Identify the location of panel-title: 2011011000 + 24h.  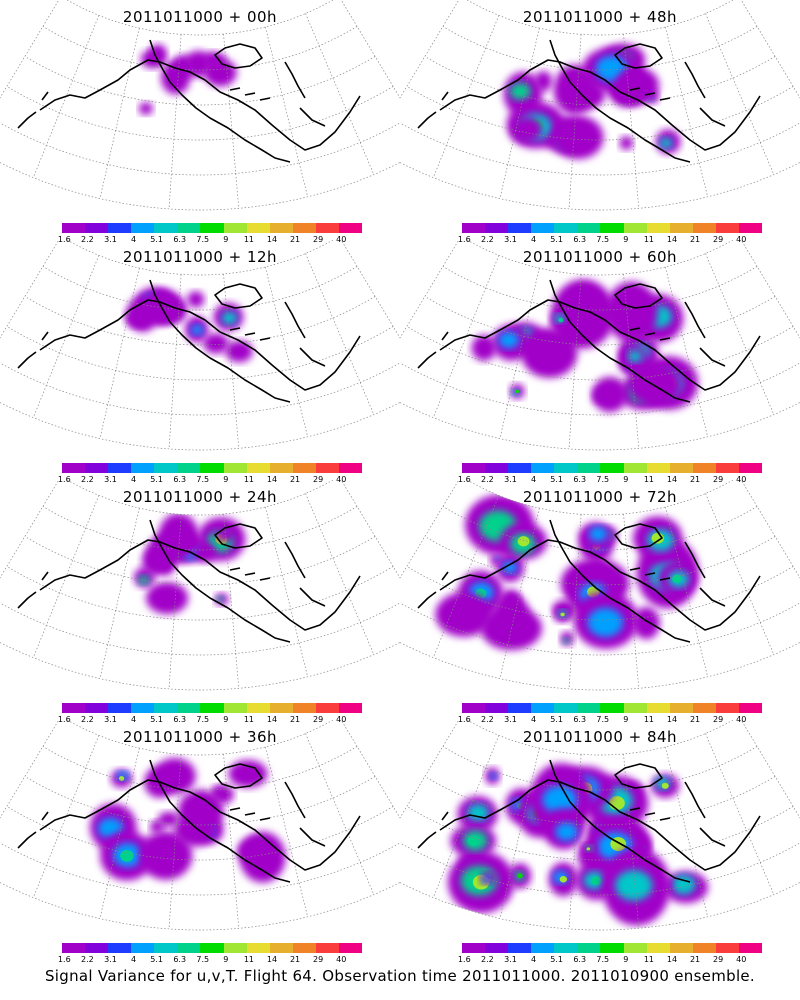
(200, 497).